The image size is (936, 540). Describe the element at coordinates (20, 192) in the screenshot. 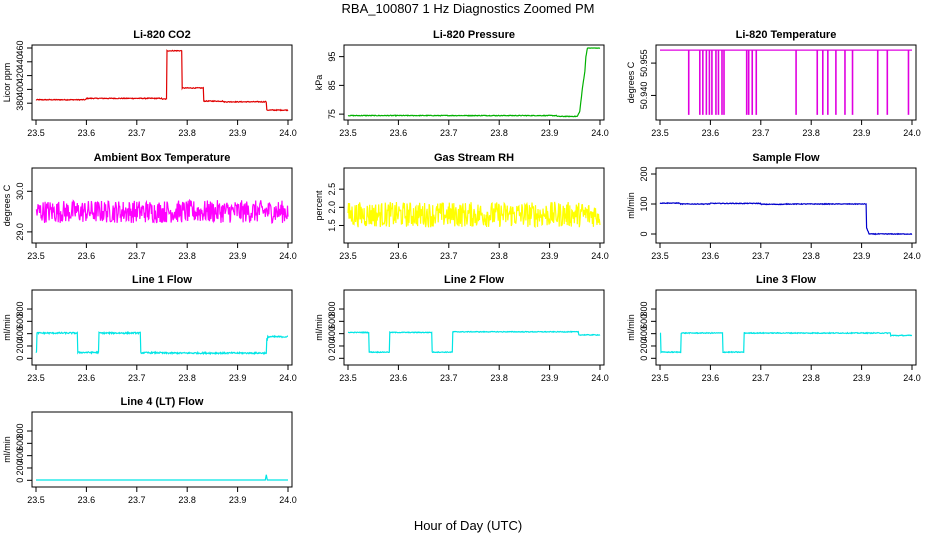

I see `y-tick-label: 30.0` at that location.